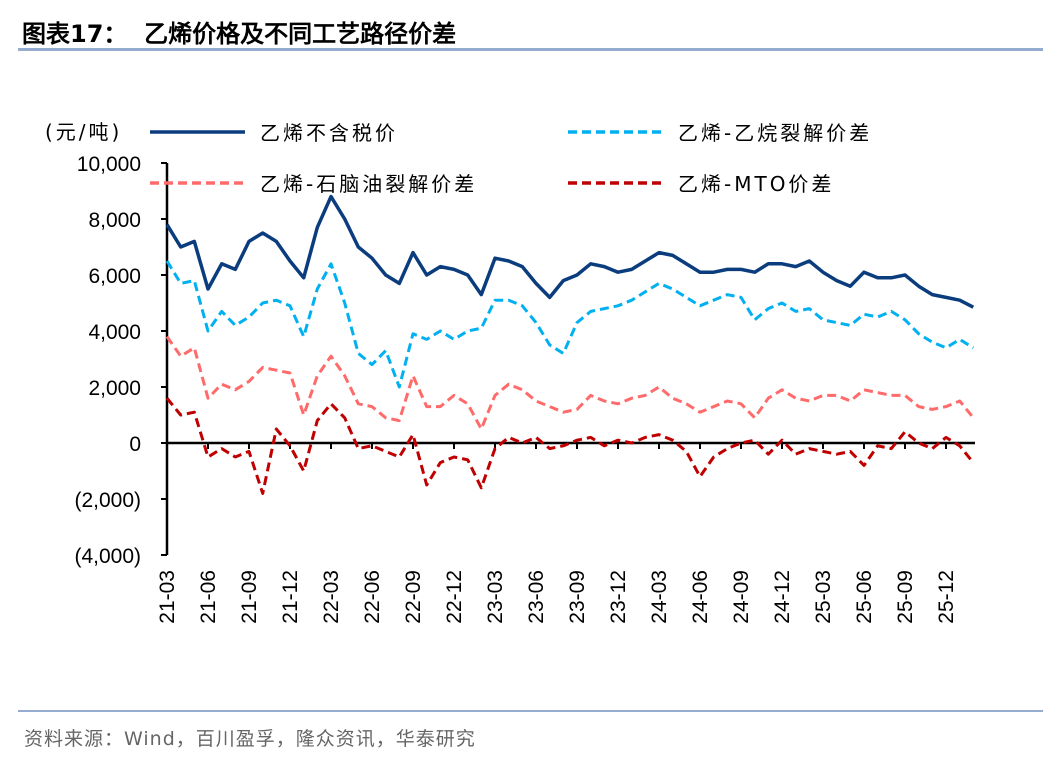 The height and width of the screenshot is (764, 1048). I want to click on y-axis-unit-label: (元/吨), so click(83, 132).